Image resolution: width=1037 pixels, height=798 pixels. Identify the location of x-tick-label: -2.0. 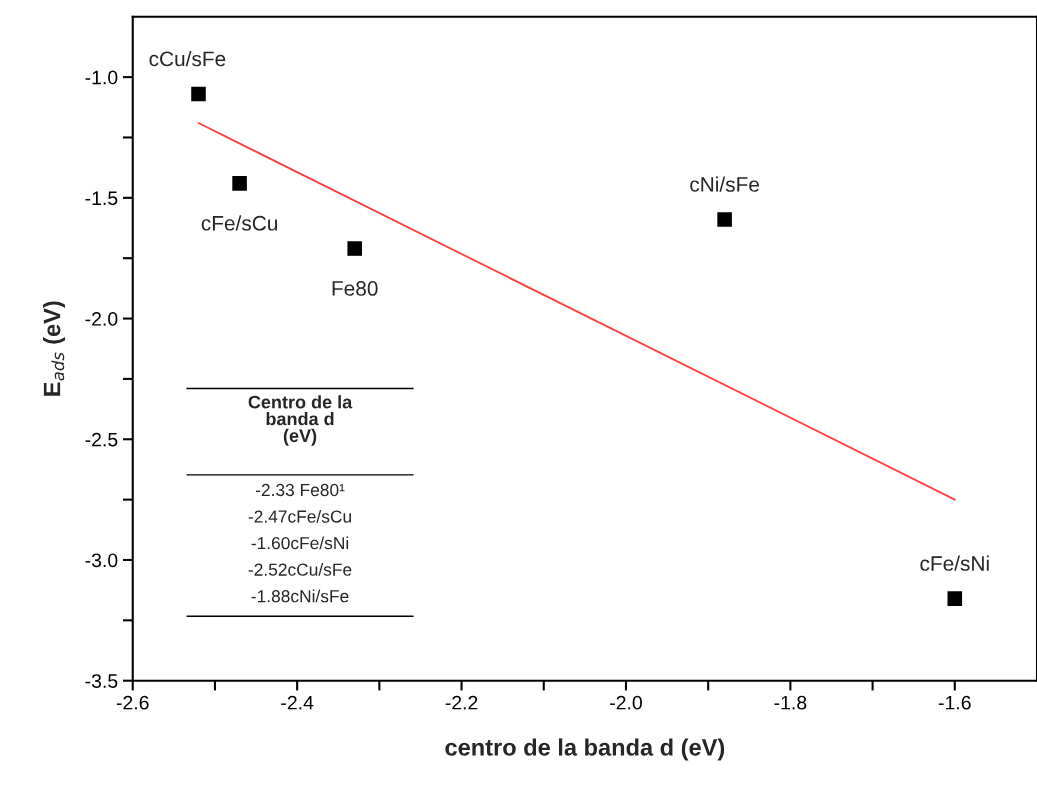
(626, 702).